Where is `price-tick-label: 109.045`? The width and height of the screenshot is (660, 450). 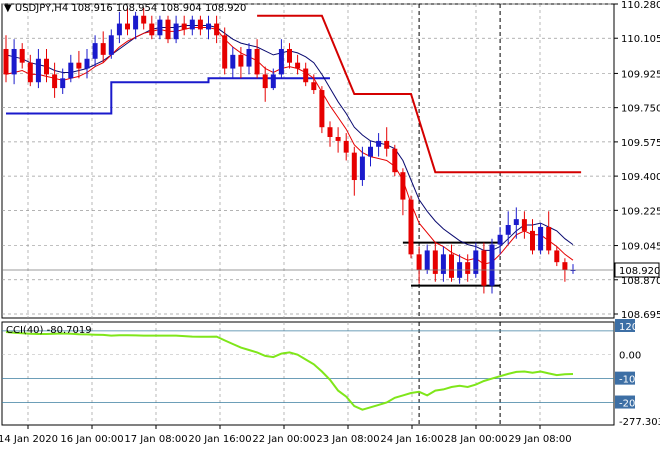 price-tick-label: 109.045 is located at coordinates (640, 247).